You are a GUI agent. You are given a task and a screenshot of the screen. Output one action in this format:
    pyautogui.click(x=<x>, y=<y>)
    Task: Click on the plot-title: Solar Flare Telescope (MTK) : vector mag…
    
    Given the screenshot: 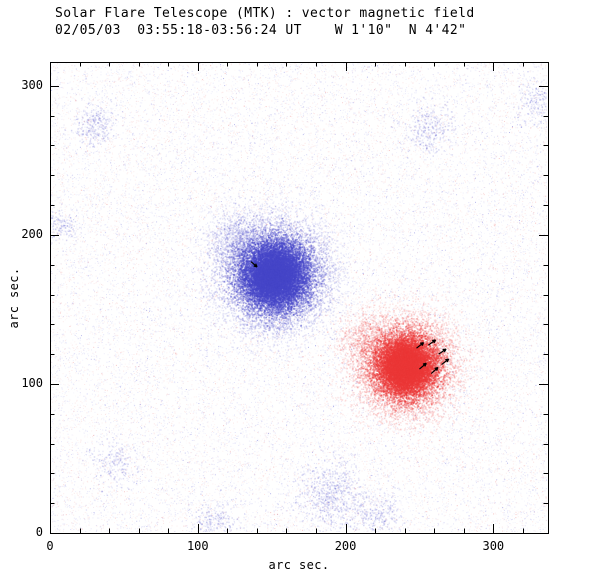 What is the action you would take?
    pyautogui.click(x=265, y=13)
    